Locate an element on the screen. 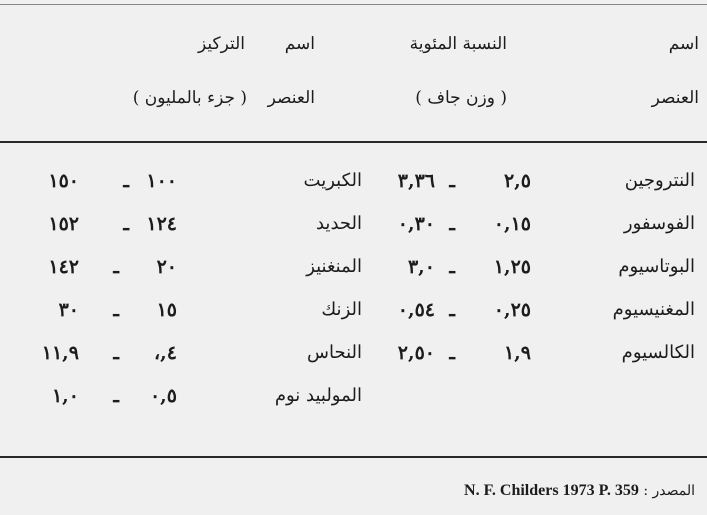 This screenshot has height=515, width=707. header-element-name-2a: اسم is located at coordinates (299, 44).